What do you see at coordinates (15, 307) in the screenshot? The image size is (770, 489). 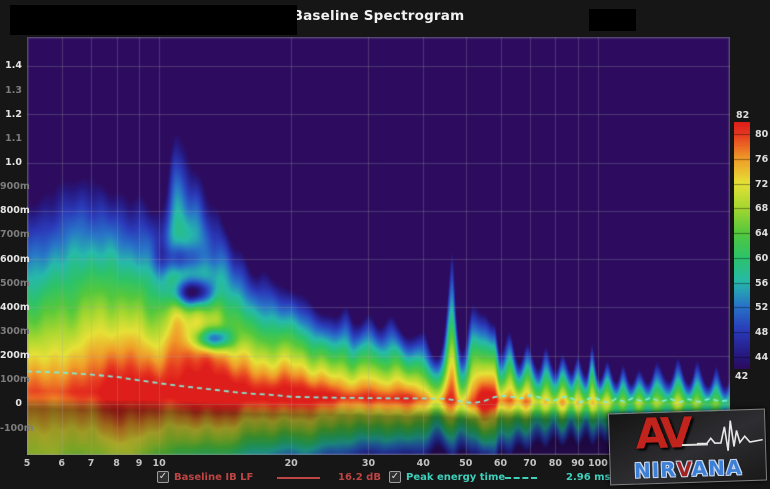 I see `y-tick-label: 400m` at bounding box center [15, 307].